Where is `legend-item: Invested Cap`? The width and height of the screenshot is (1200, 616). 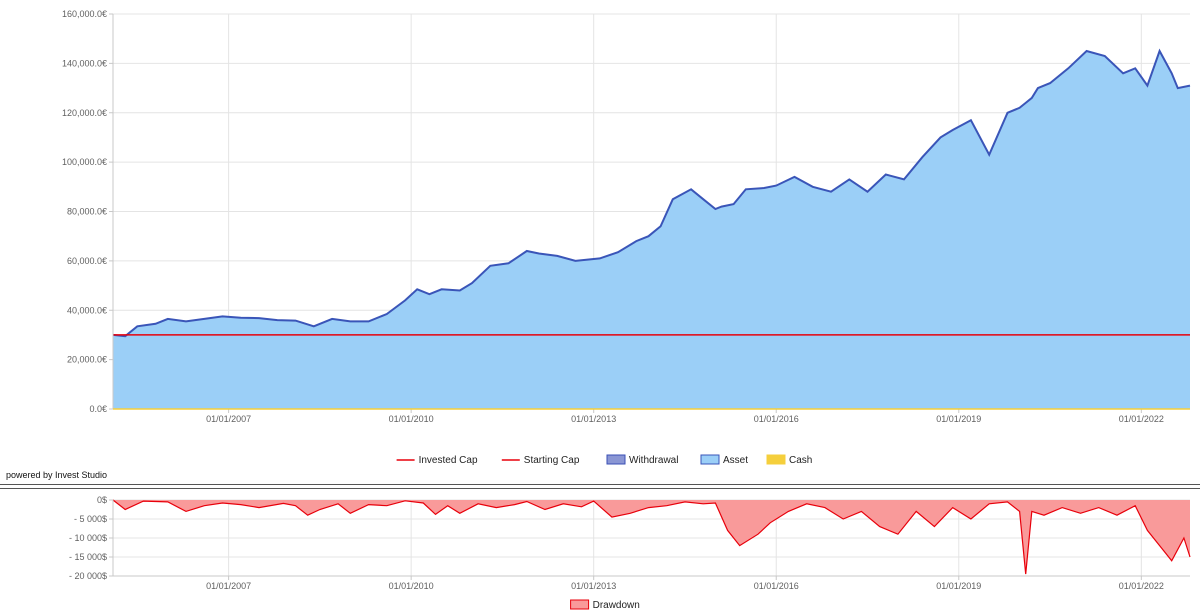
legend-item: Invested Cap is located at coordinates (437, 460).